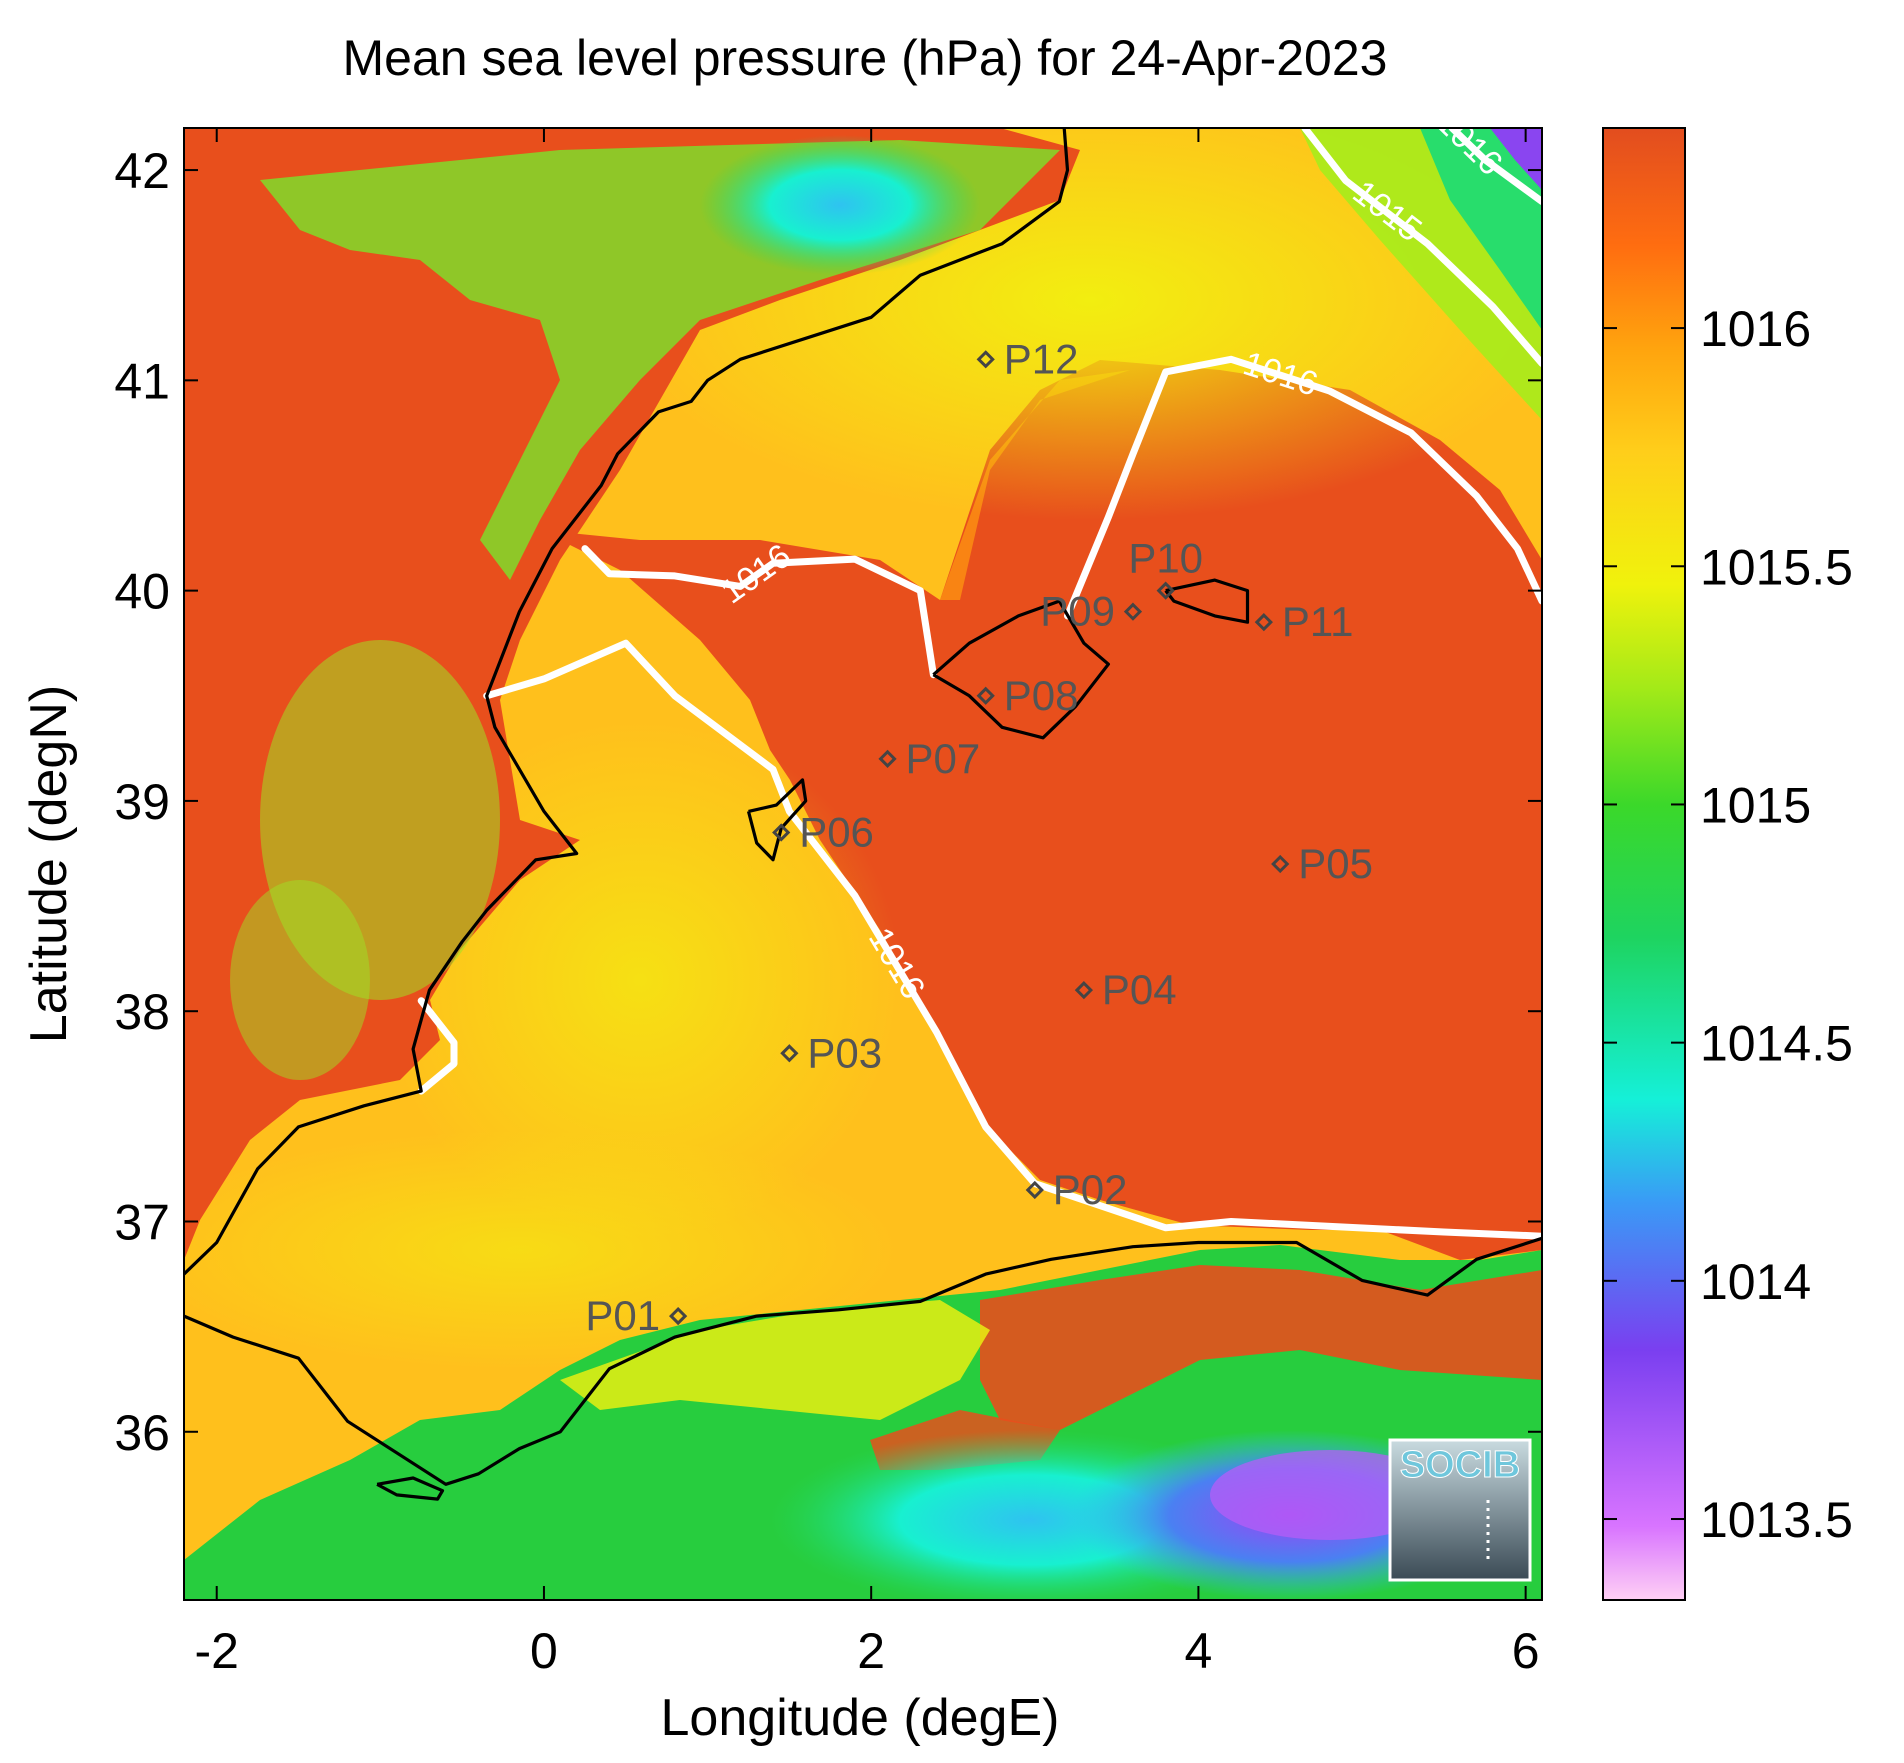 The image size is (1904, 1763). Describe the element at coordinates (1261, 1347) in the screenshot. I see `field-africa-red` at that location.